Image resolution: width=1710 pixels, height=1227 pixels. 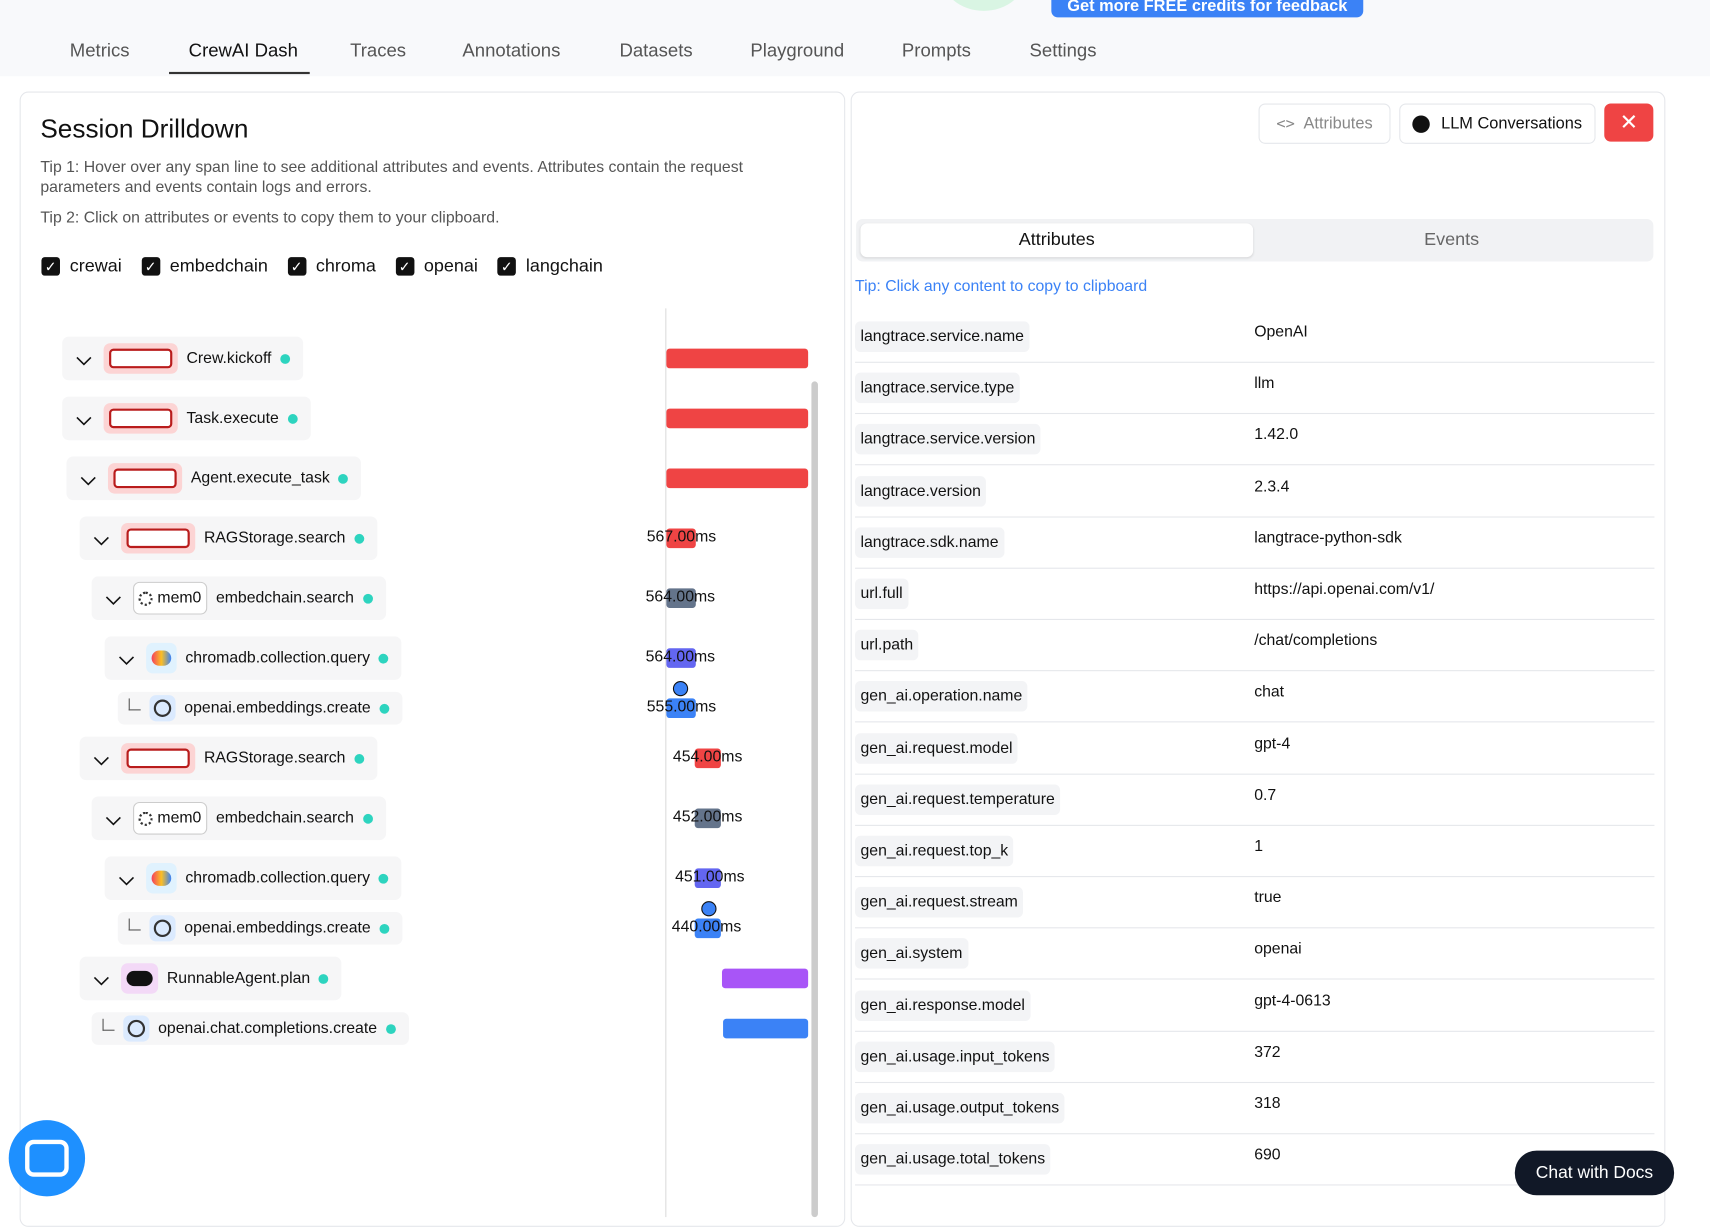 What do you see at coordinates (186, 418) in the screenshot?
I see `span-row: ⌵ Task.execute` at bounding box center [186, 418].